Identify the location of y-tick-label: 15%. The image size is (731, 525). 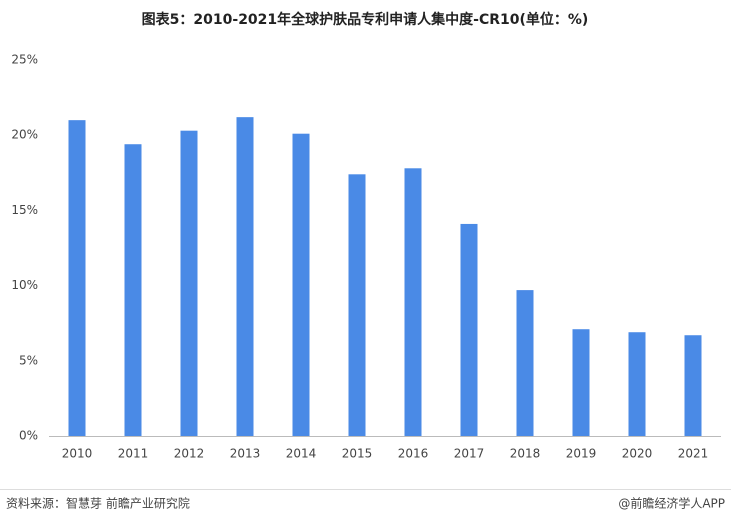
(24, 210).